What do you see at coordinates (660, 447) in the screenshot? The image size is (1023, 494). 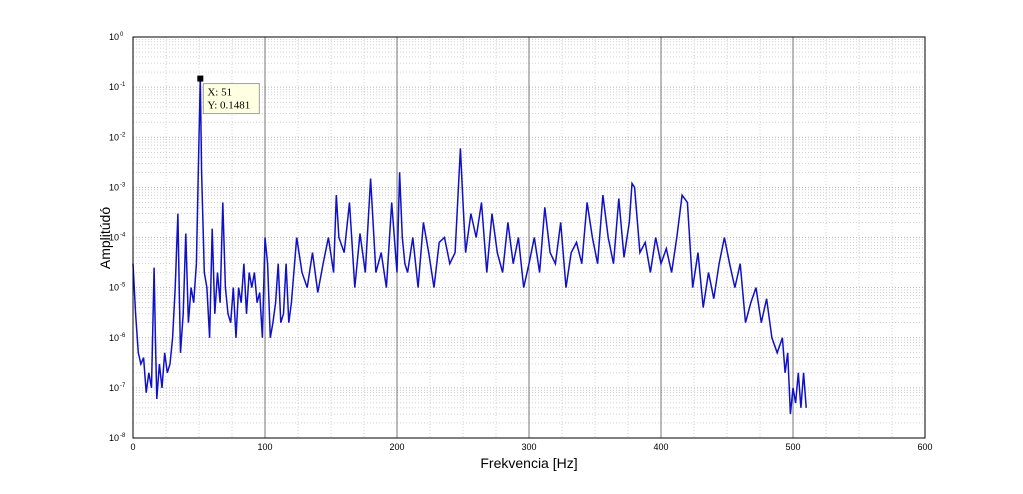 I see `x-tick-label: 400` at bounding box center [660, 447].